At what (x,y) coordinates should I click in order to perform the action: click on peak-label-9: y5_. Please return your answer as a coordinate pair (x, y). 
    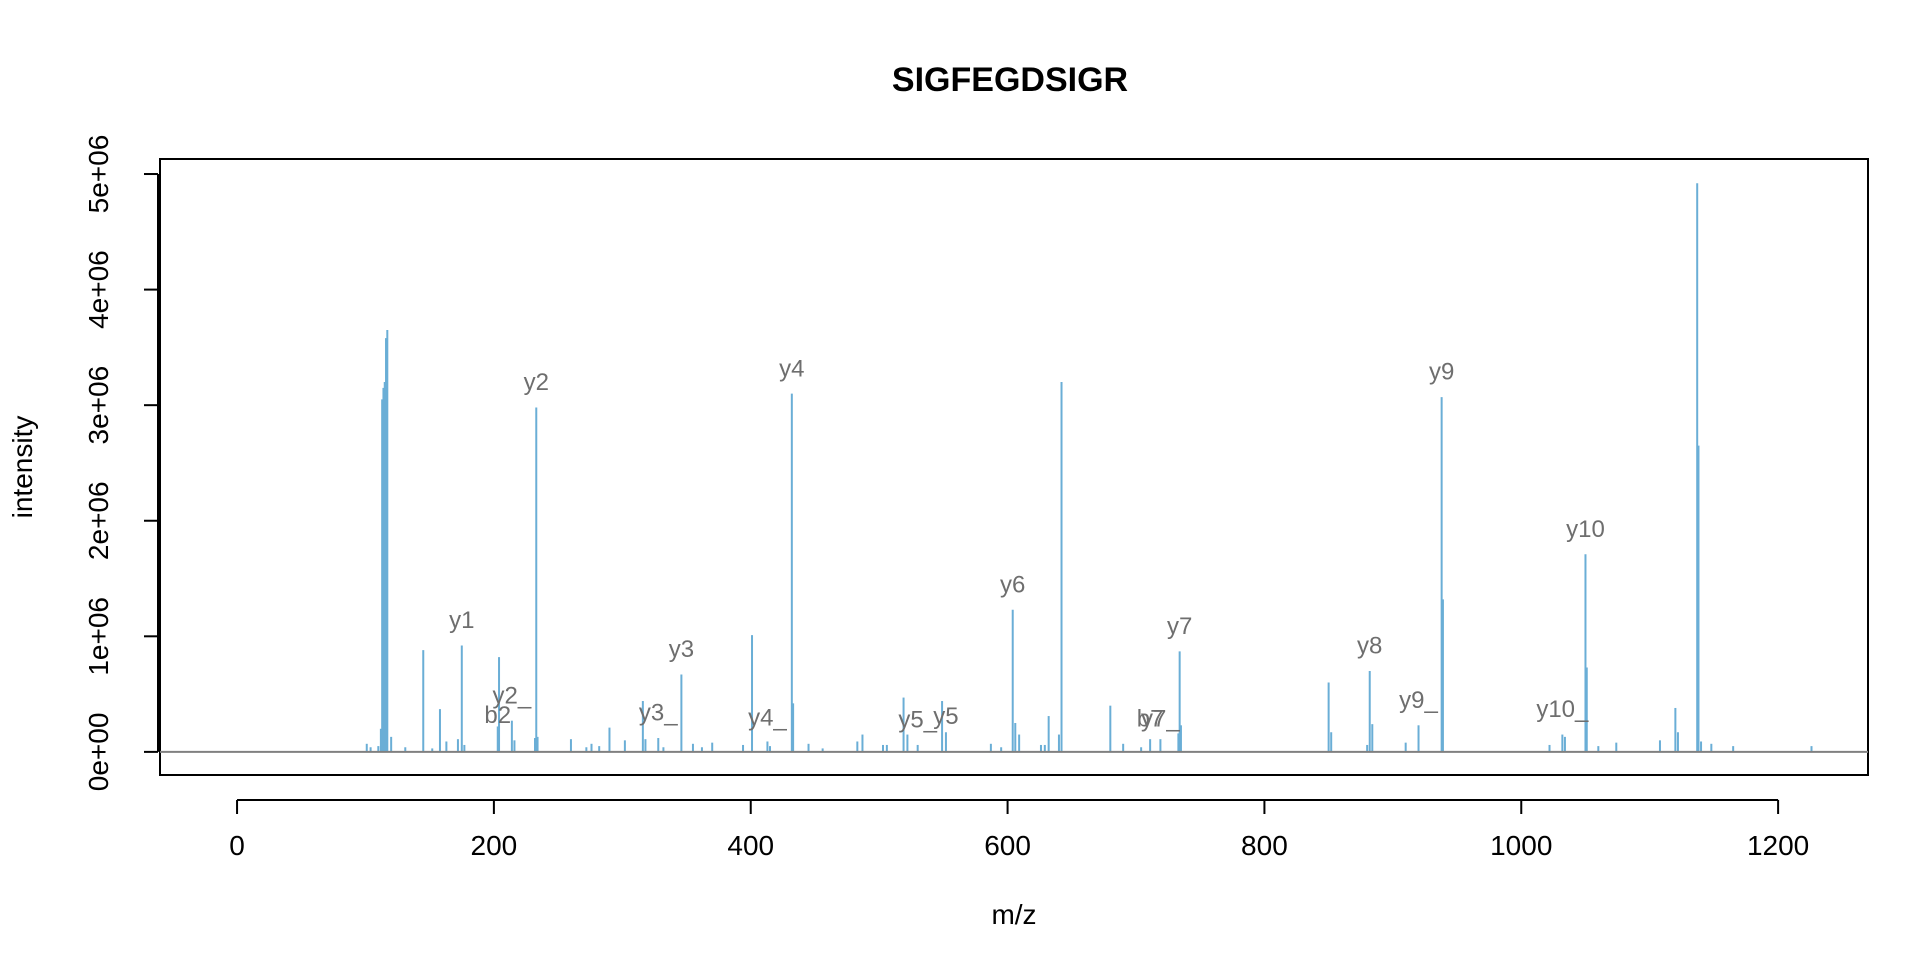
    Looking at the image, I should click on (917, 720).